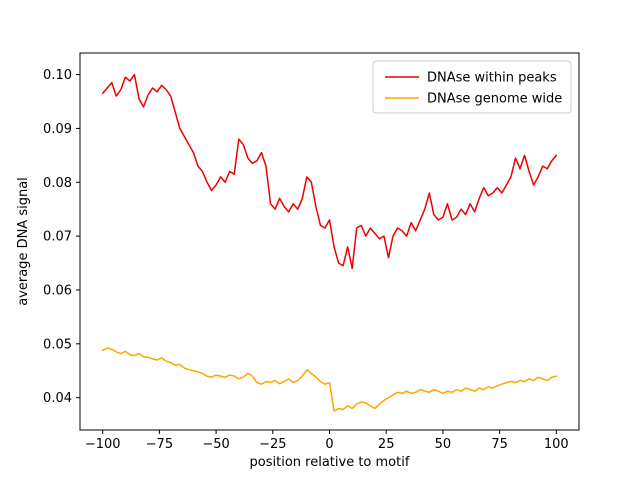 The height and width of the screenshot is (480, 640). I want to click on x-tick-label: 100, so click(556, 444).